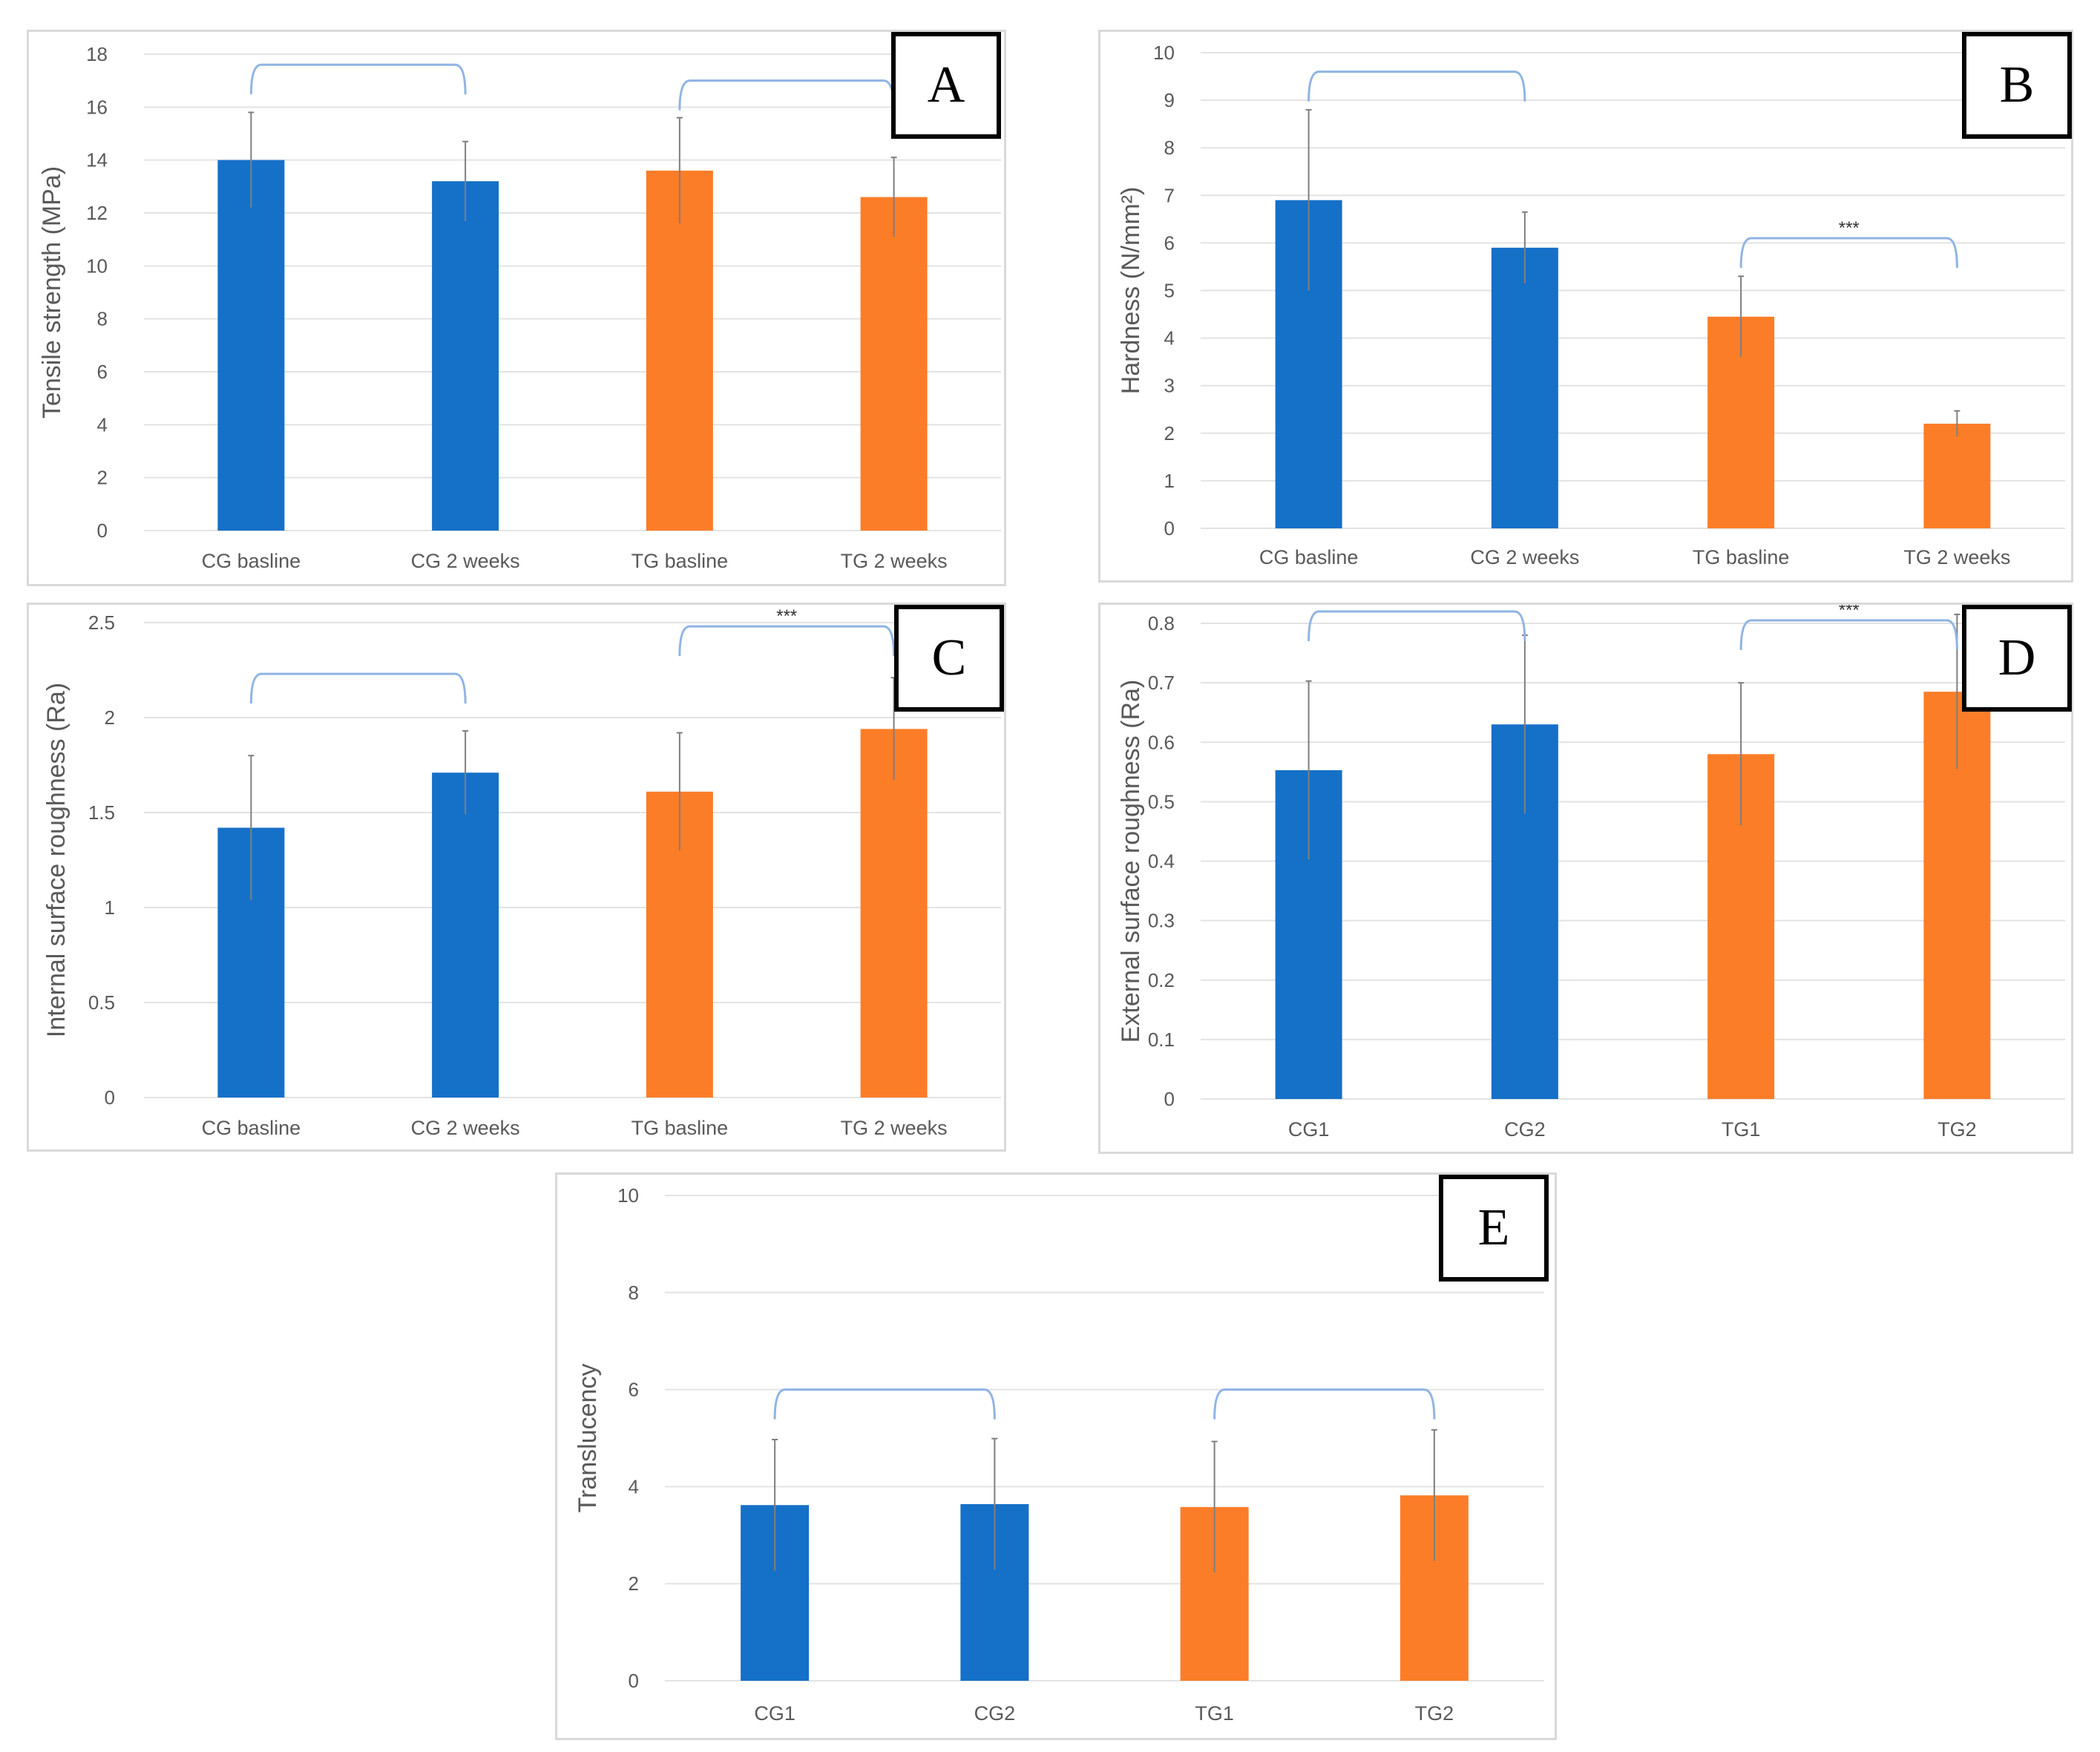 Image resolution: width=2100 pixels, height=1752 pixels. I want to click on y-axis-label: External surface roughness (Ra), so click(1131, 861).